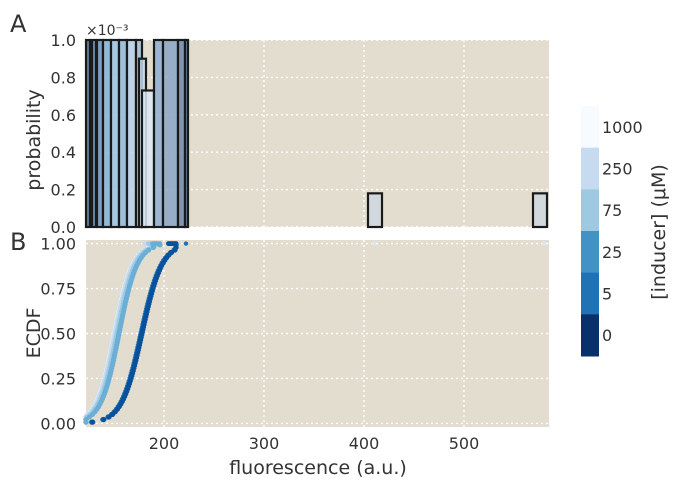 This screenshot has width=683, height=490. Describe the element at coordinates (164, 443) in the screenshot. I see `ecdf-x-tick-label: 200` at that location.